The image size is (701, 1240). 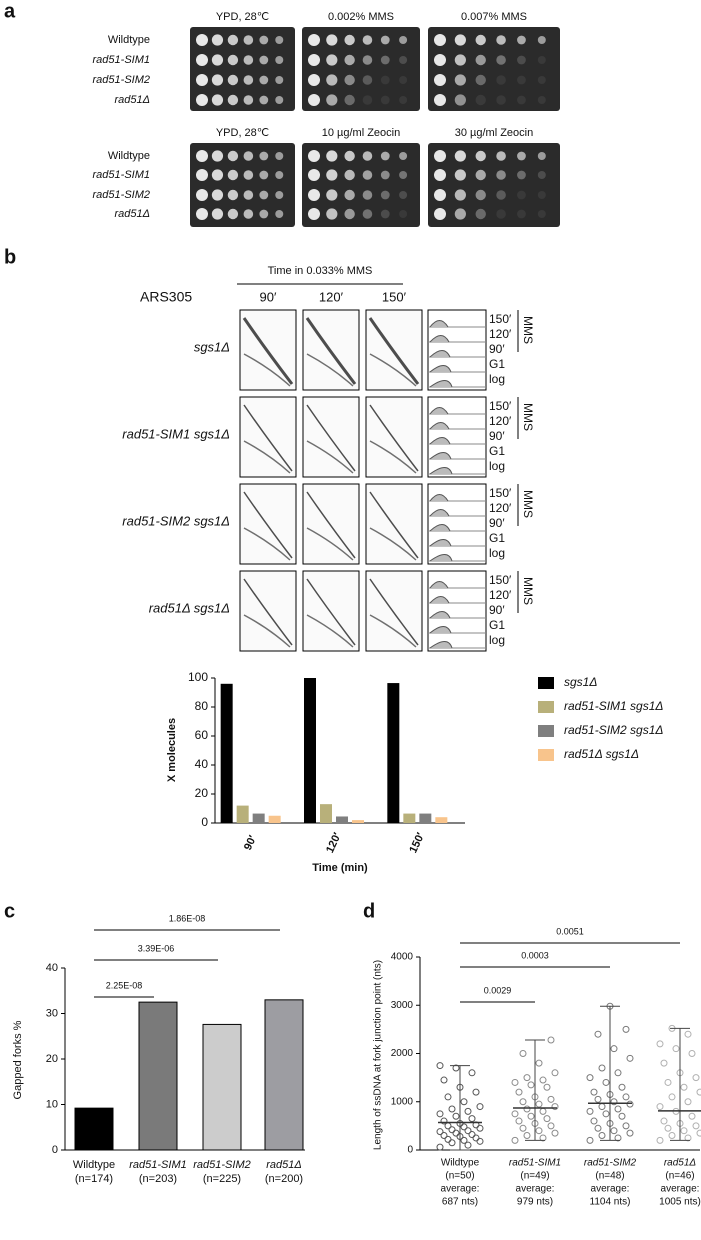 What do you see at coordinates (610, 1202) in the screenshot?
I see `x-tick-note: 1104 nts)` at bounding box center [610, 1202].